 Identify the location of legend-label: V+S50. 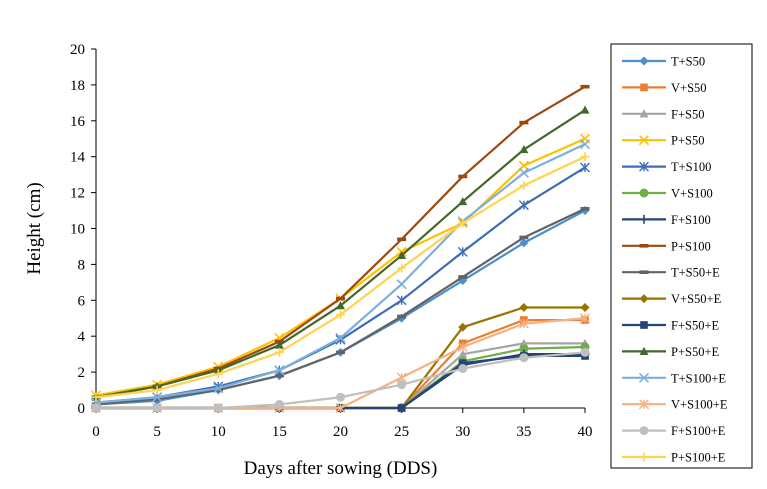
(689, 88).